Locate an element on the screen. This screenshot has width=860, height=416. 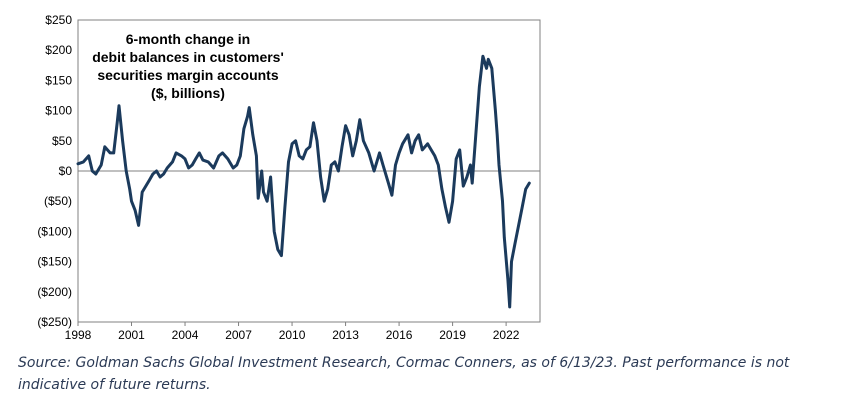
x-tick-label: 2007 is located at coordinates (238, 335).